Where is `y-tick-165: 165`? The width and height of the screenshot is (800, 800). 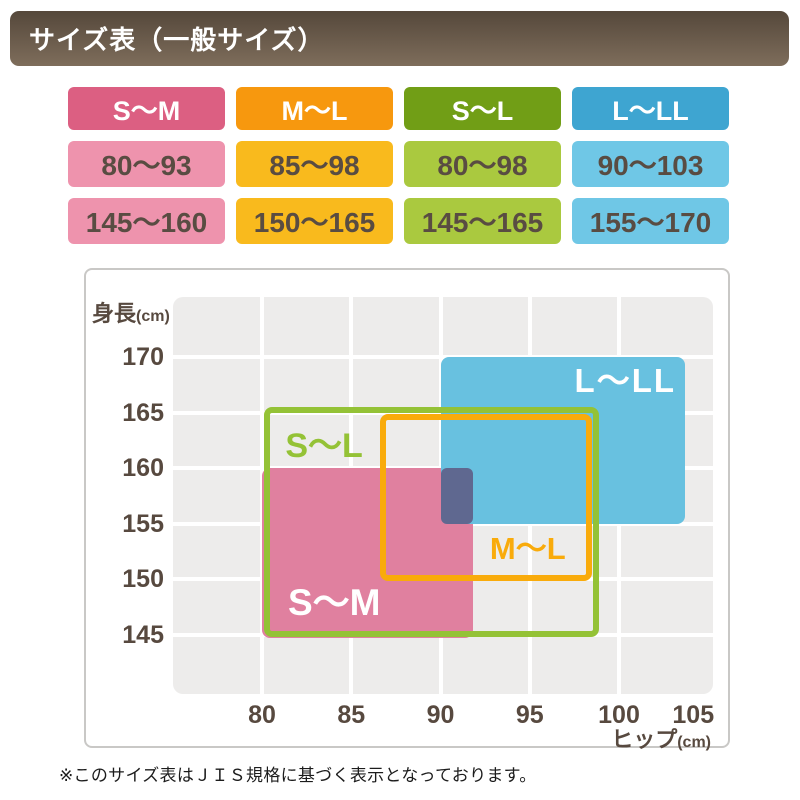 y-tick-165: 165 is located at coordinates (143, 412).